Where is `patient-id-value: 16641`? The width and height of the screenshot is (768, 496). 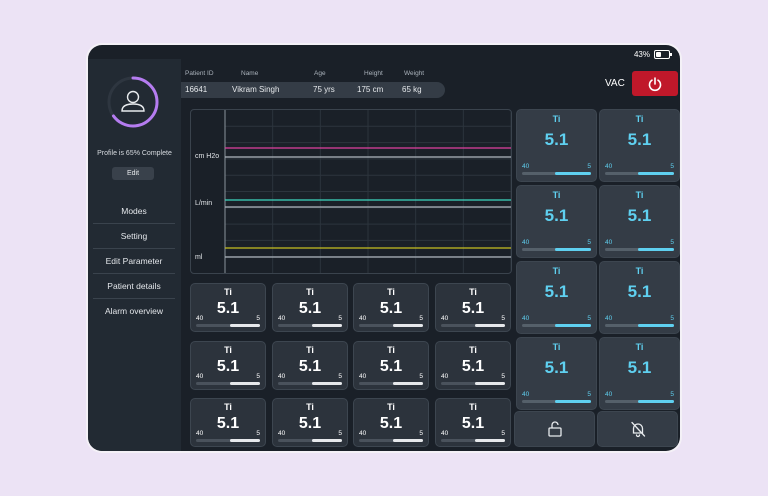 patient-id-value: 16641 is located at coordinates (196, 89).